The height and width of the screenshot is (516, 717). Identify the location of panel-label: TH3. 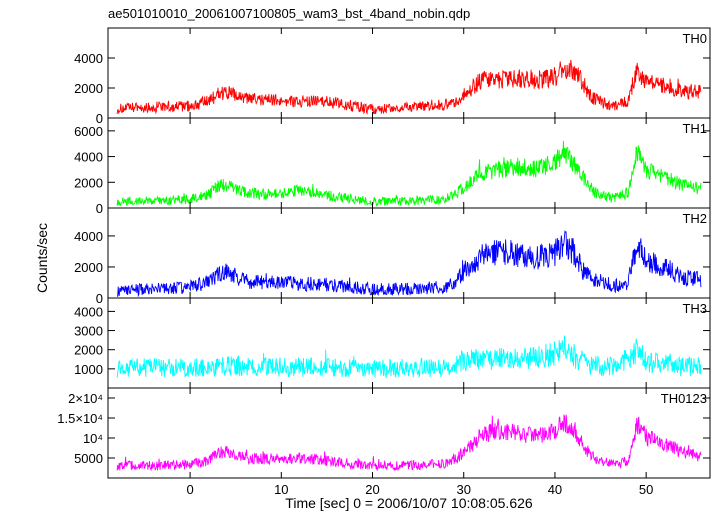
(694, 308).